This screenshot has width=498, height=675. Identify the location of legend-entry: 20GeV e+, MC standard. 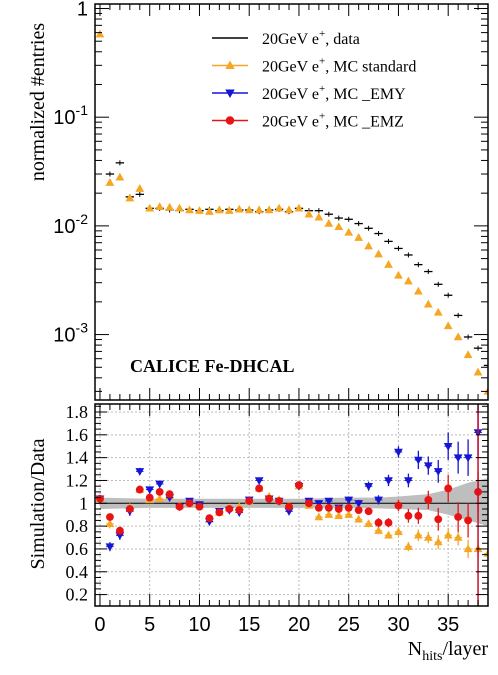
(314, 66).